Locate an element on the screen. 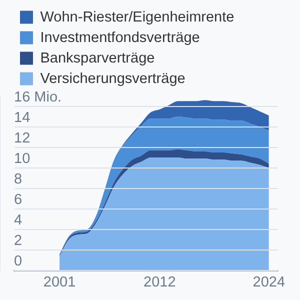 Image resolution: width=300 pixels, height=300 pixels. x-tick-label: 2012 is located at coordinates (160, 282).